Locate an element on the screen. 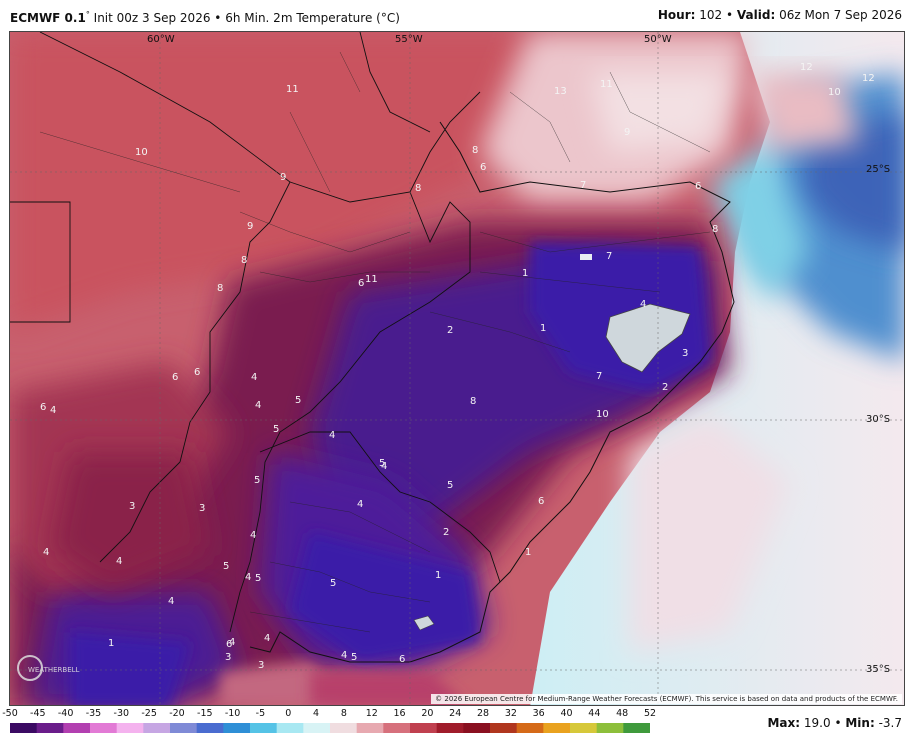 This screenshot has height=750, width=914. scale-tick-label: 4 is located at coordinates (316, 713).